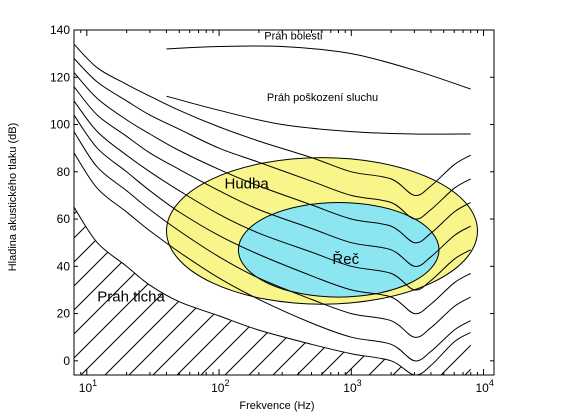  I want to click on y-tick-label: 40, so click(64, 266).